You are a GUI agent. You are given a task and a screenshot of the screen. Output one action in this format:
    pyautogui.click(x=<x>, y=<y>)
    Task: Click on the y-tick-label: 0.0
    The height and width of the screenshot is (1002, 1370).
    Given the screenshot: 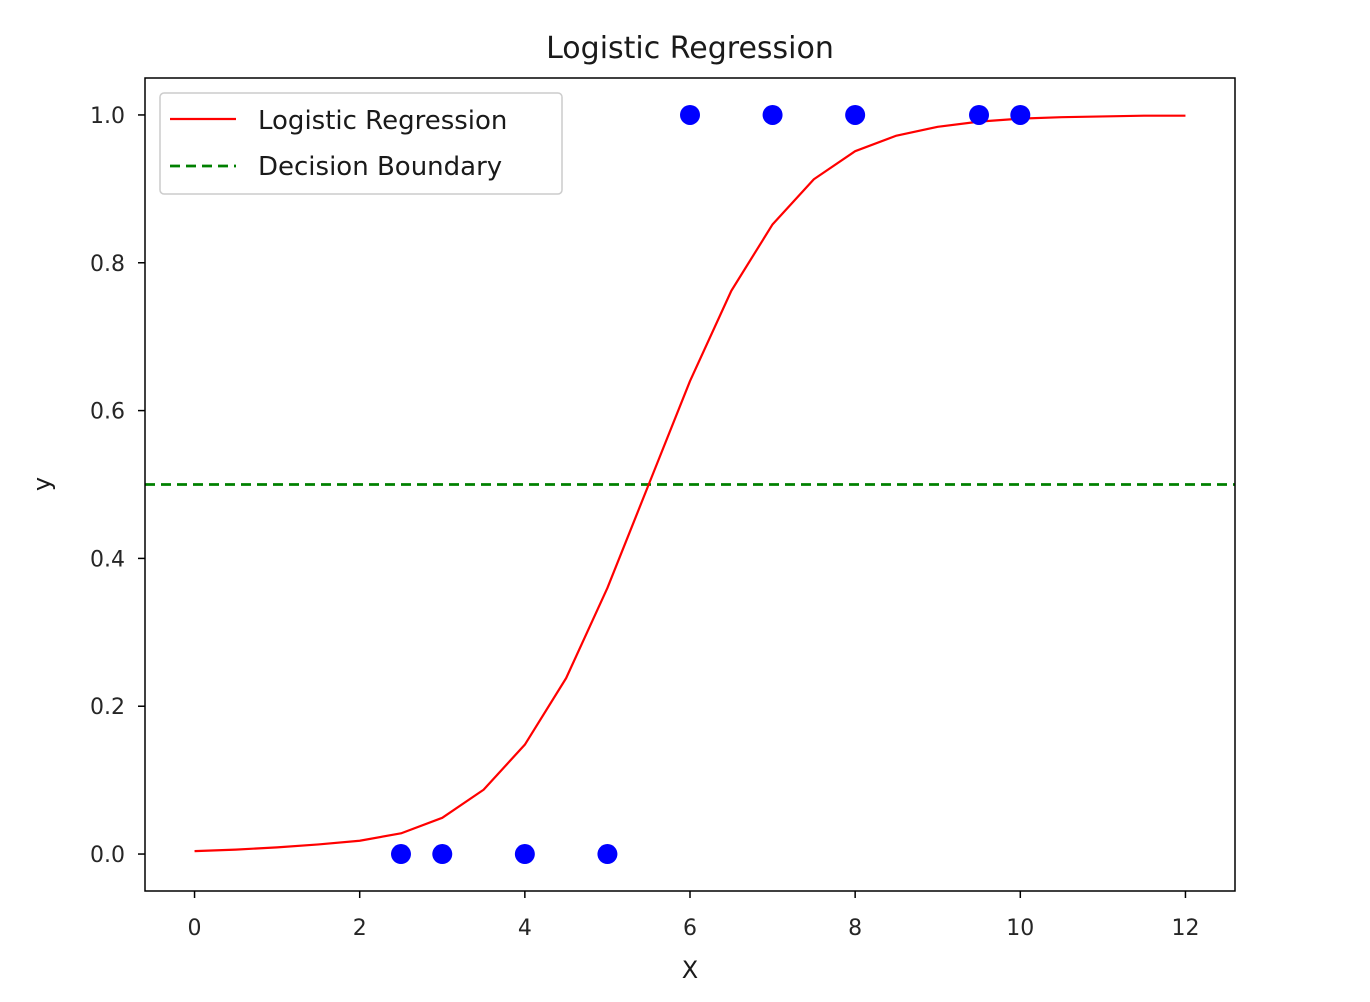 What is the action you would take?
    pyautogui.click(x=107, y=855)
    